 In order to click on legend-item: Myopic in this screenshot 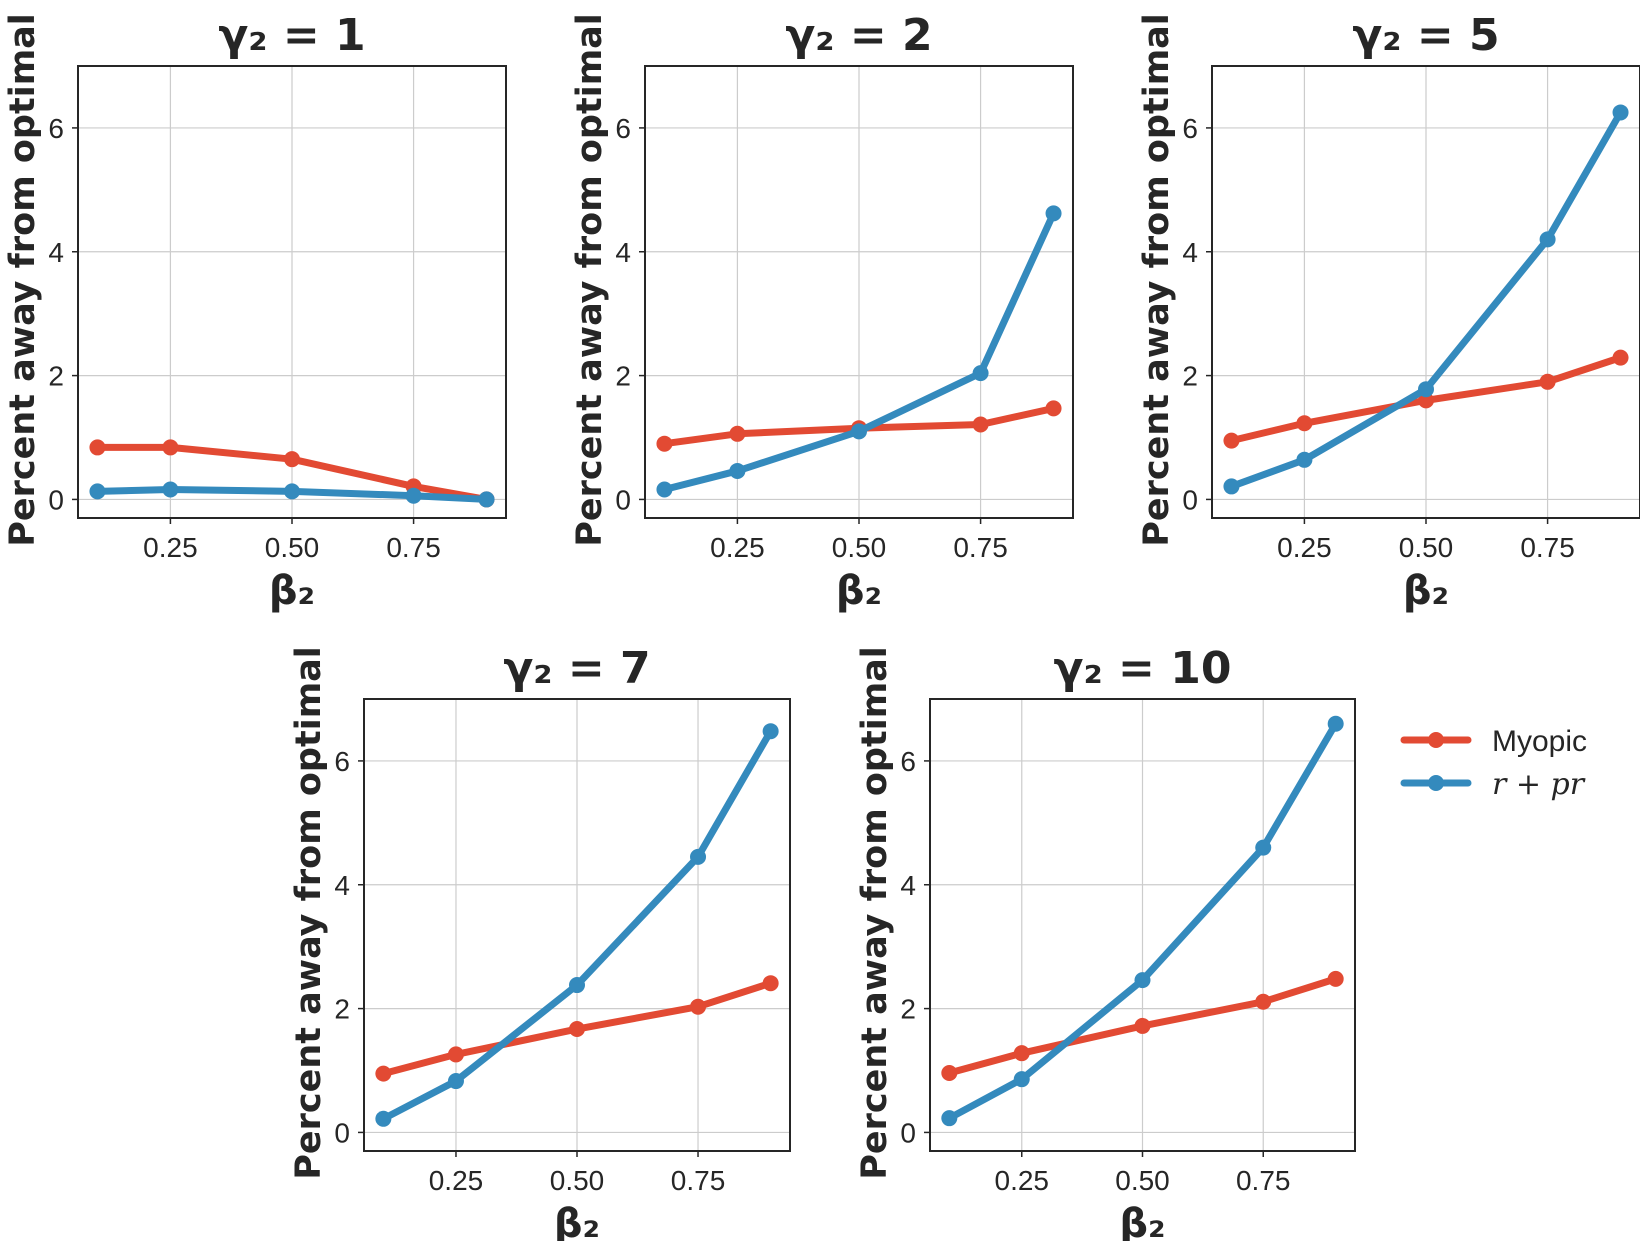, I will do `click(1493, 741)`.